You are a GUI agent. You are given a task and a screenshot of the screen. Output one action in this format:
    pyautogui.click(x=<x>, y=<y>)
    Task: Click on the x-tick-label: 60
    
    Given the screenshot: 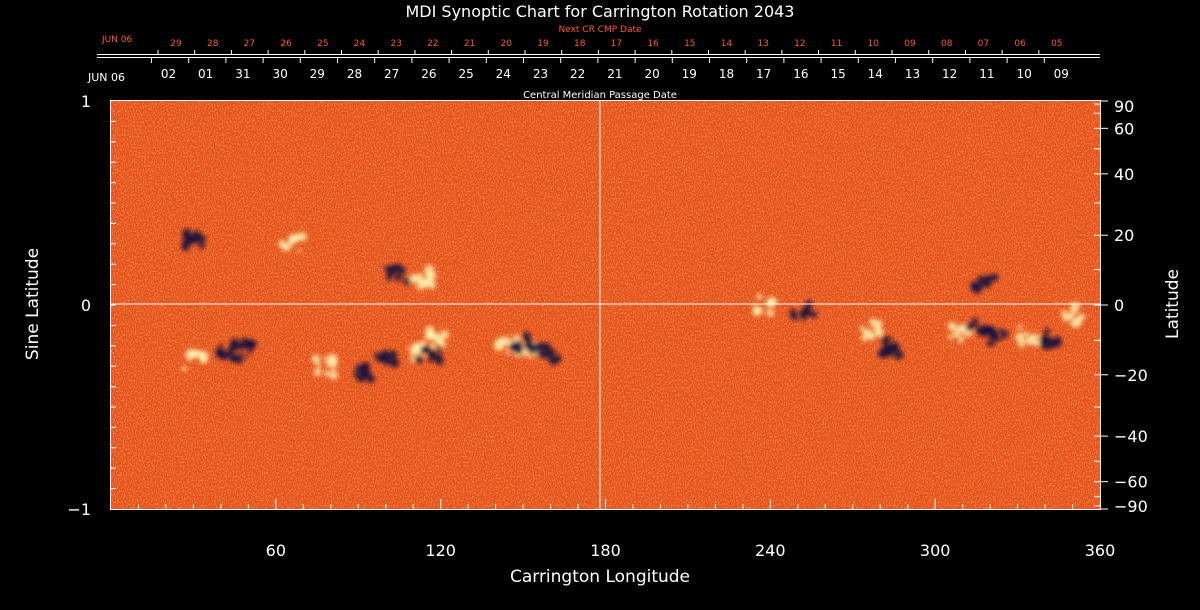 What is the action you would take?
    pyautogui.click(x=276, y=550)
    